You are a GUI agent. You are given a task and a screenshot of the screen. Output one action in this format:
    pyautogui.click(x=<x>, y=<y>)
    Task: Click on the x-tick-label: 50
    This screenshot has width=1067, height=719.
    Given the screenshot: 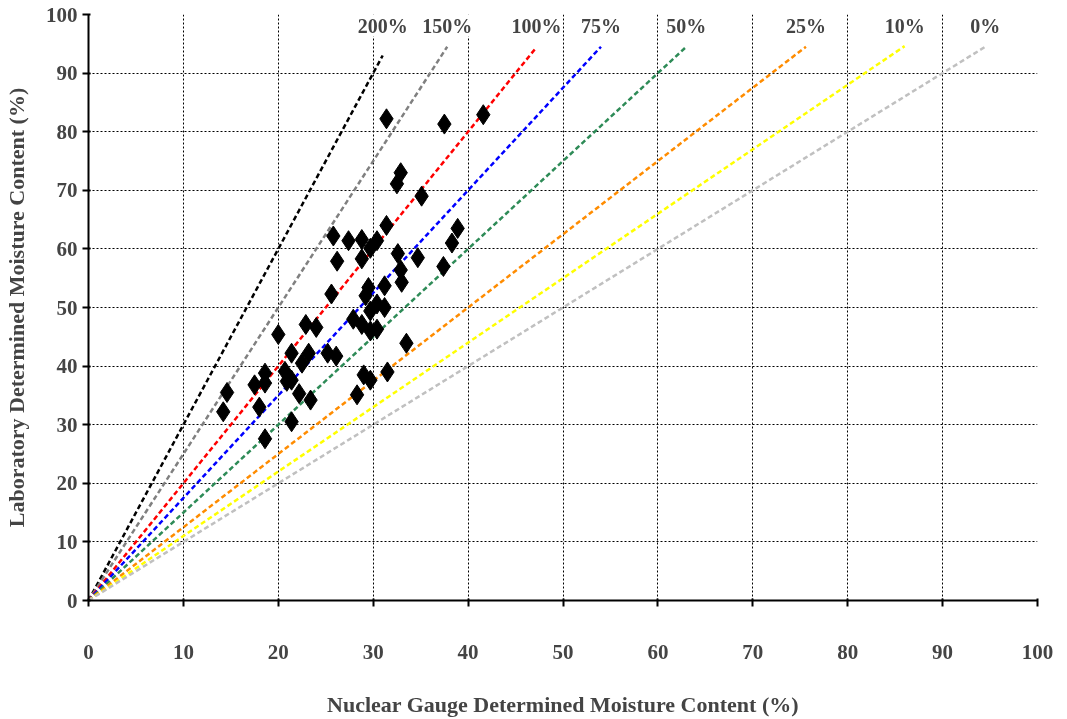 What is the action you would take?
    pyautogui.click(x=563, y=651)
    